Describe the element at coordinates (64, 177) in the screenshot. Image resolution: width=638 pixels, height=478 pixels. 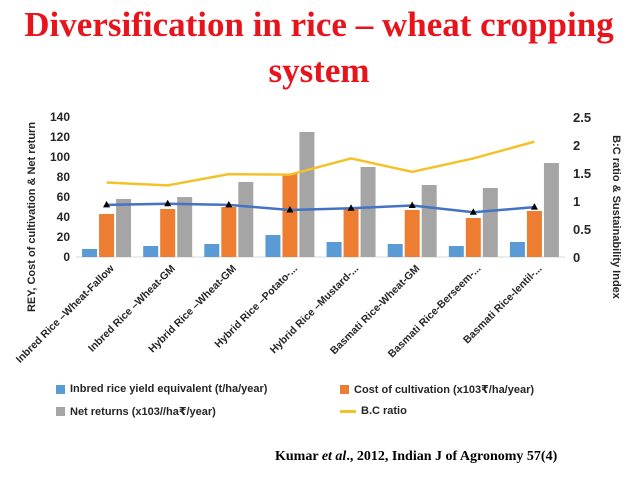
I see `y-tick-label: 80` at that location.